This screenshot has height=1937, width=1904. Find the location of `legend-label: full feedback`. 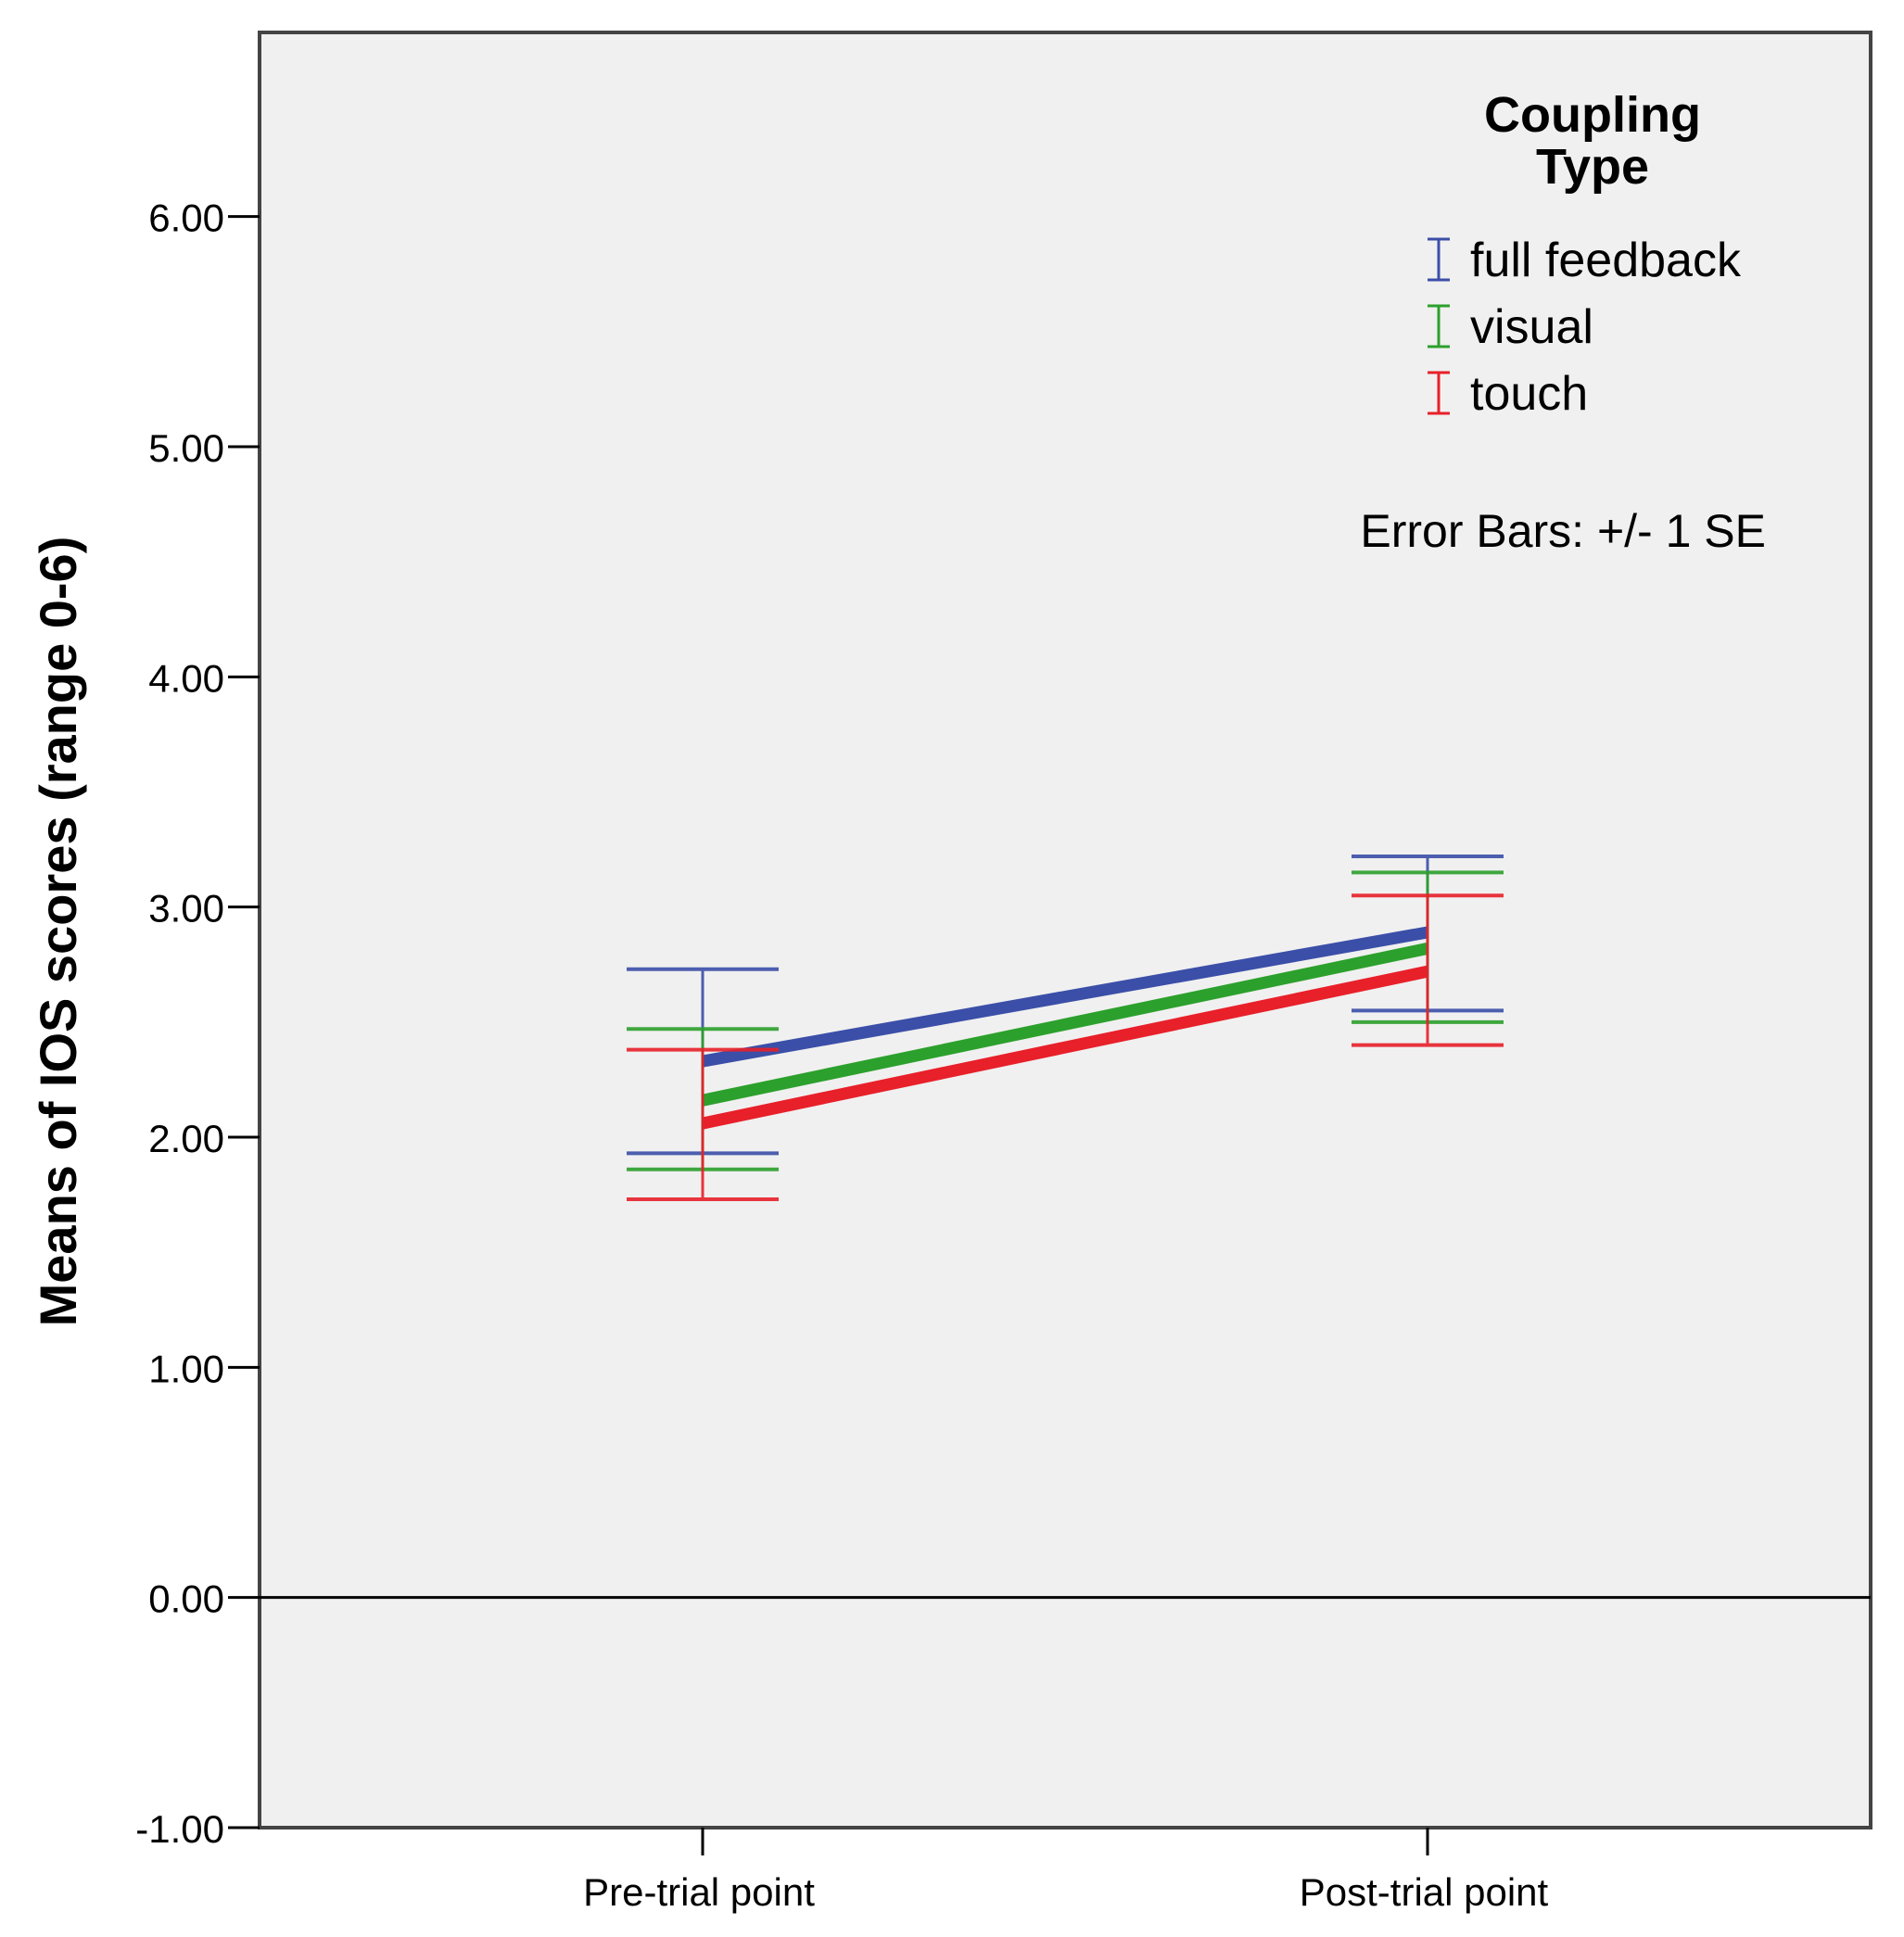

legend-label: full feedback is located at coordinates (1606, 260).